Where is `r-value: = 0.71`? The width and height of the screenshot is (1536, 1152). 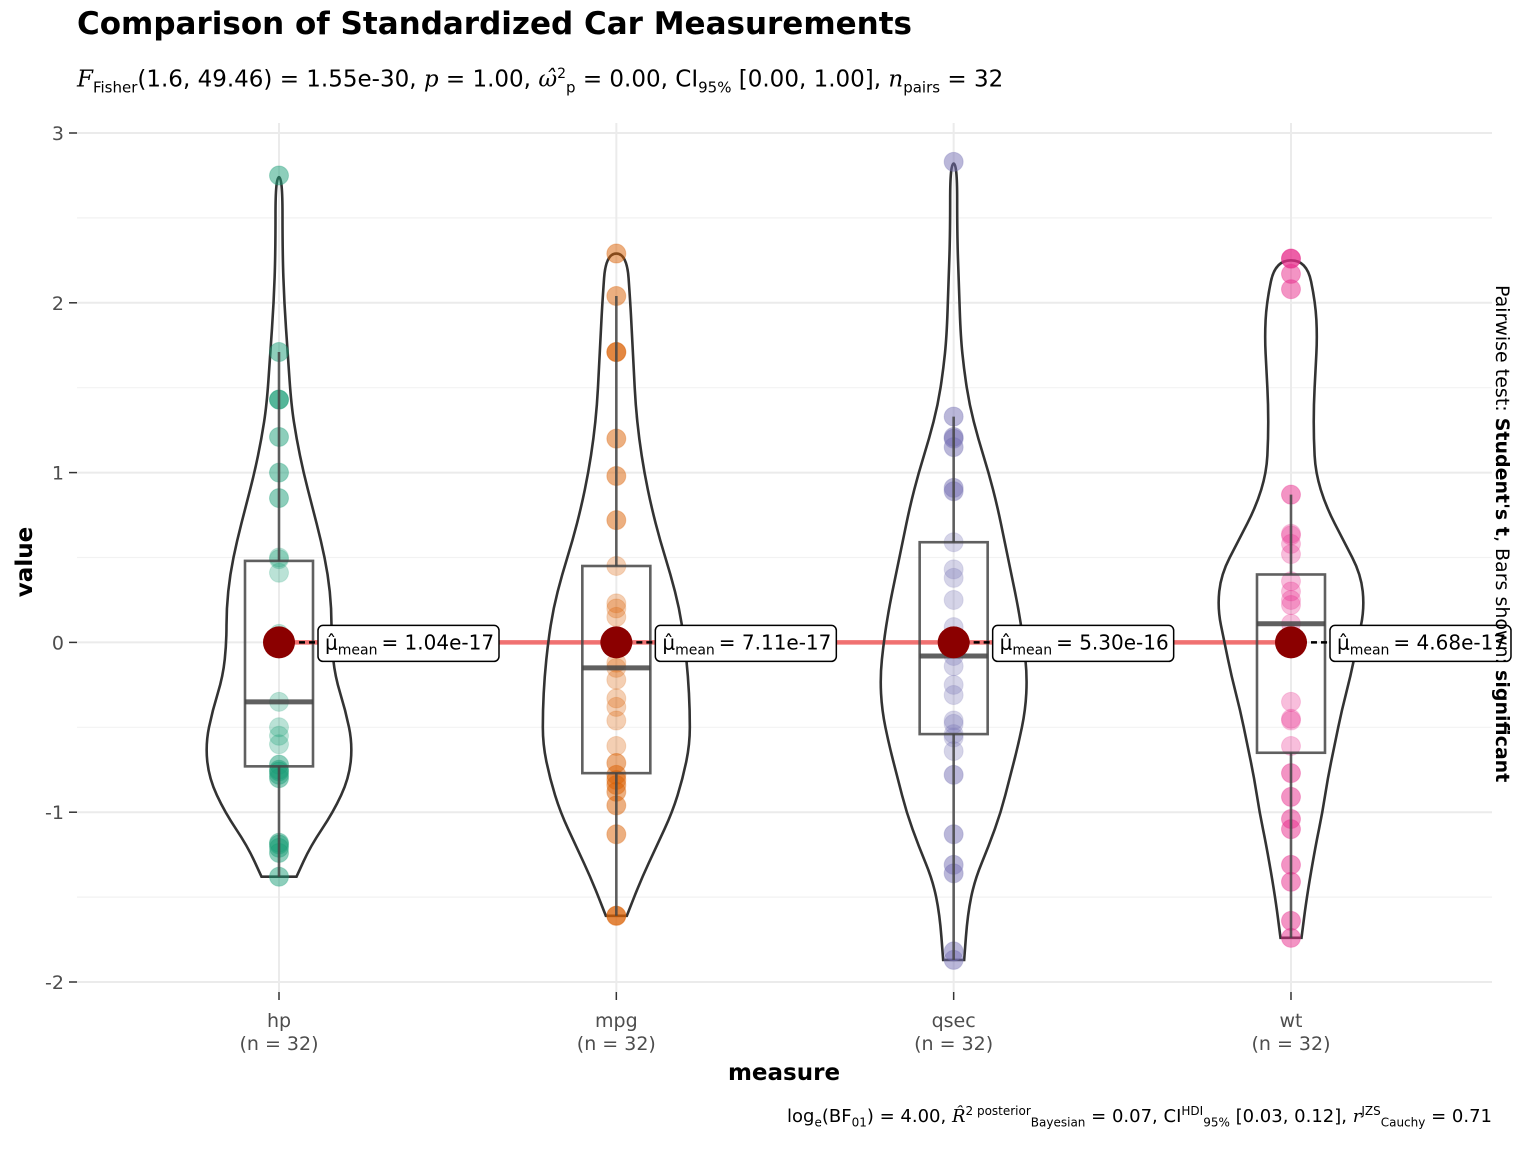 r-value: = 0.71 is located at coordinates (1461, 1116).